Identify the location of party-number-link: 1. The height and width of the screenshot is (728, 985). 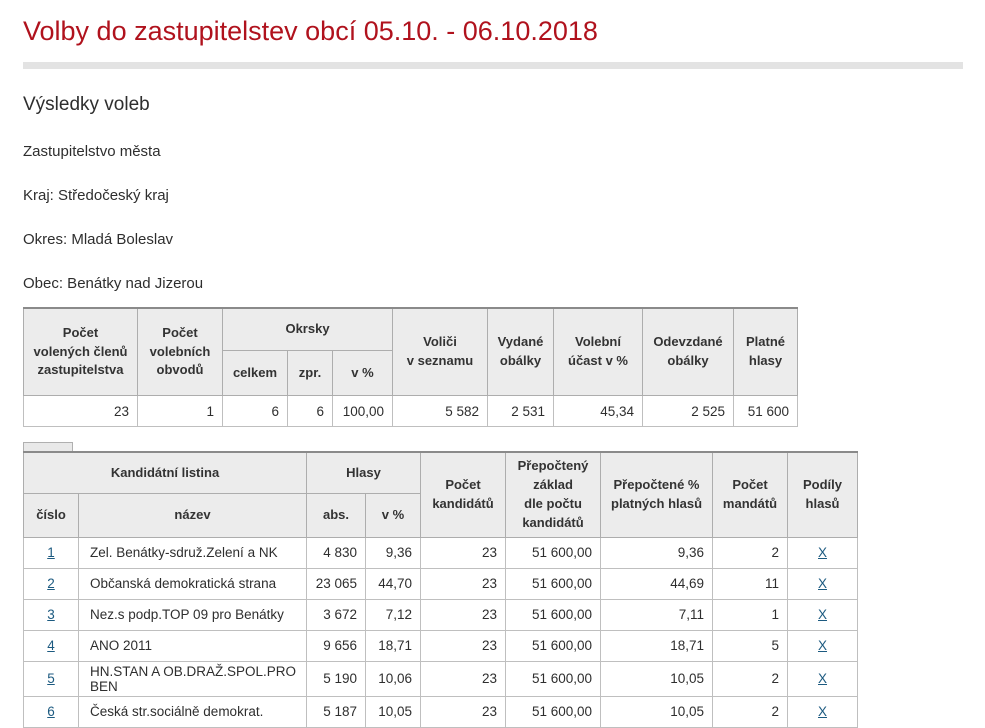
(51, 553).